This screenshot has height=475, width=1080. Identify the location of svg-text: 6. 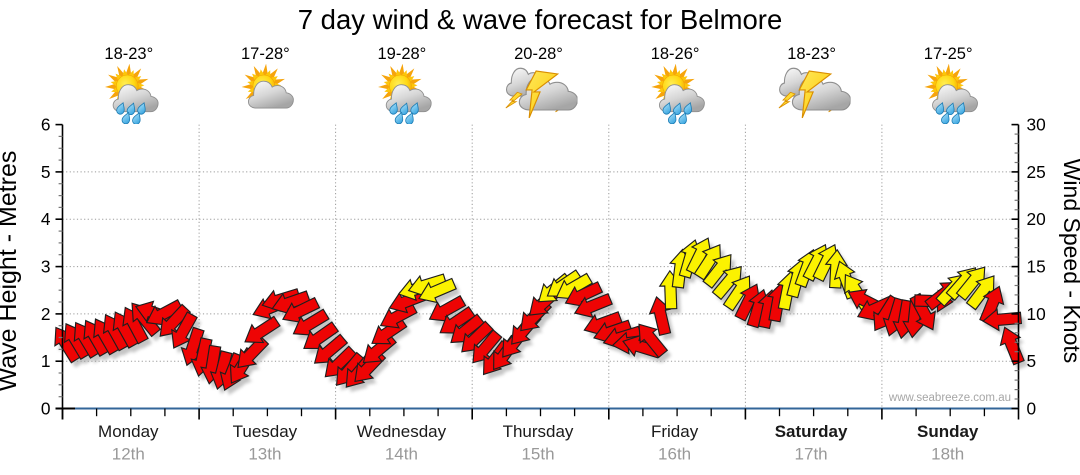
(46, 125).